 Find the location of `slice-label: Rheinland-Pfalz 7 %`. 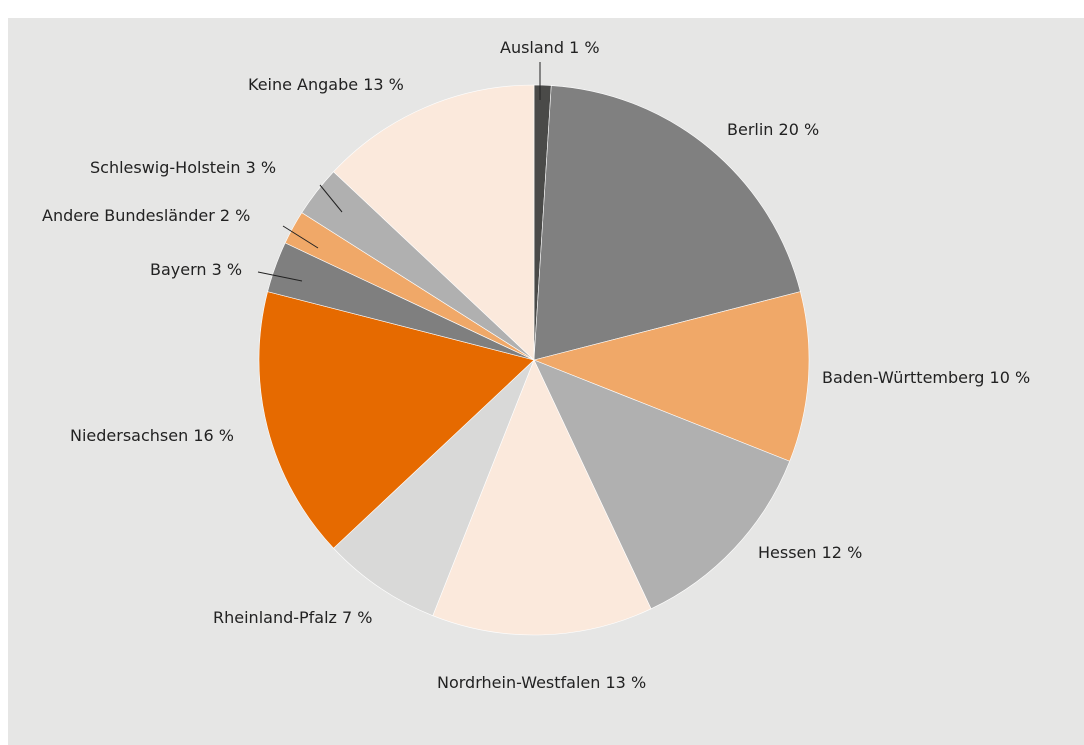

slice-label: Rheinland-Pfalz 7 % is located at coordinates (293, 617).